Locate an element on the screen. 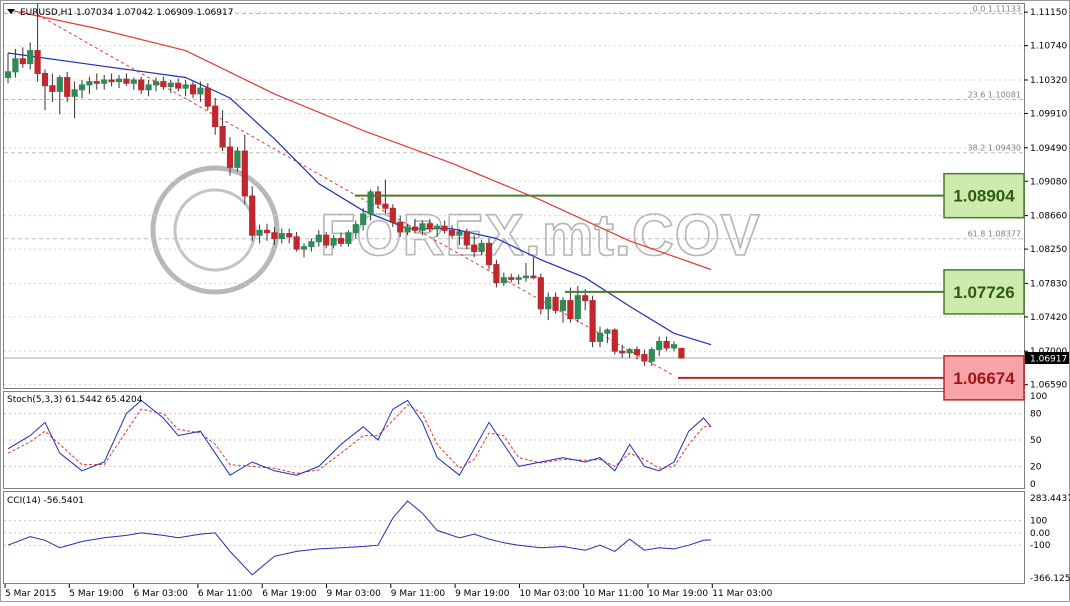 The height and width of the screenshot is (606, 1070). price-tick-label: 1.10320 is located at coordinates (1048, 81).